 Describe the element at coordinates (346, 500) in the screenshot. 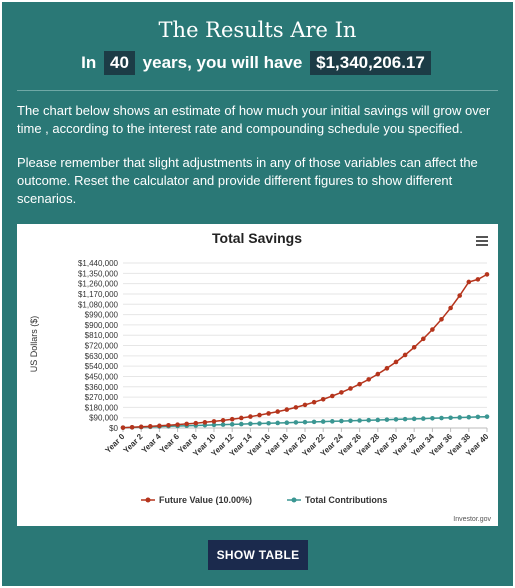

I see `legend-label: Total Contributions` at that location.